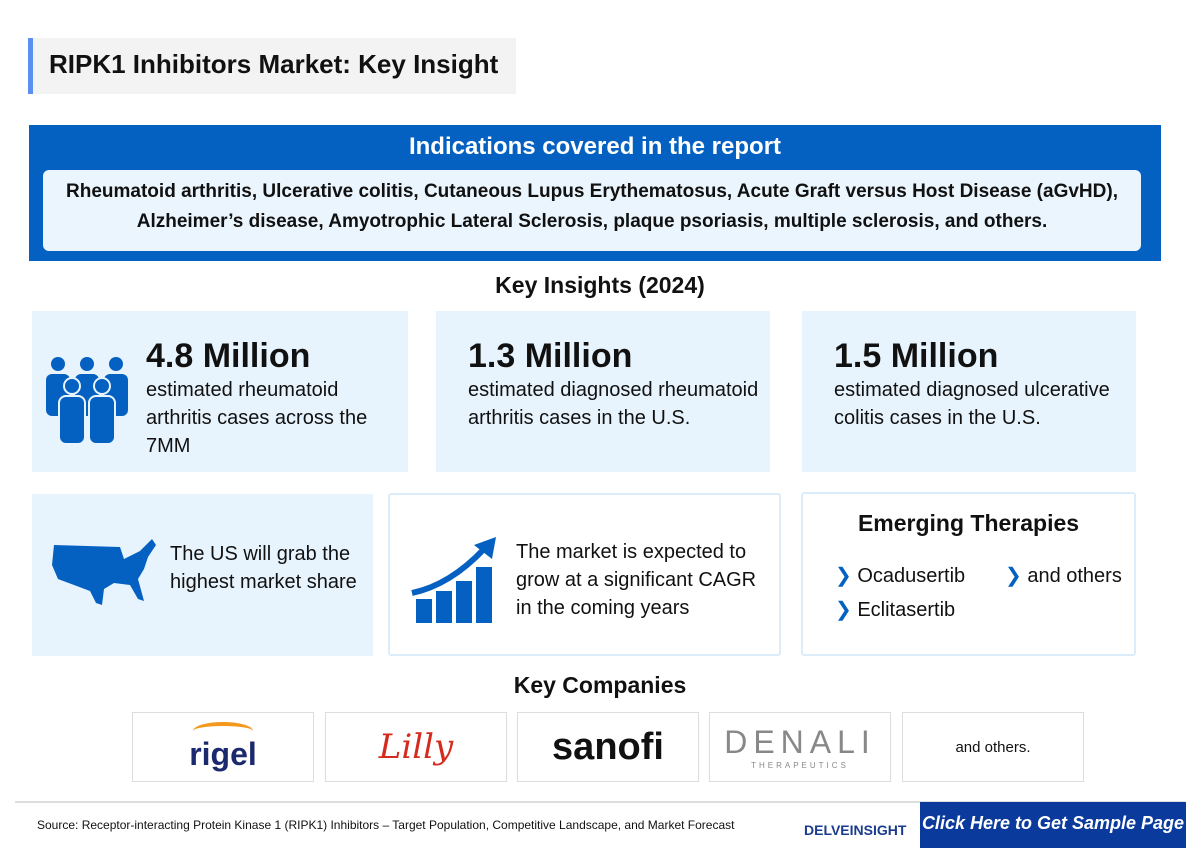  What do you see at coordinates (87, 401) in the screenshot?
I see `people-group-icon` at bounding box center [87, 401].